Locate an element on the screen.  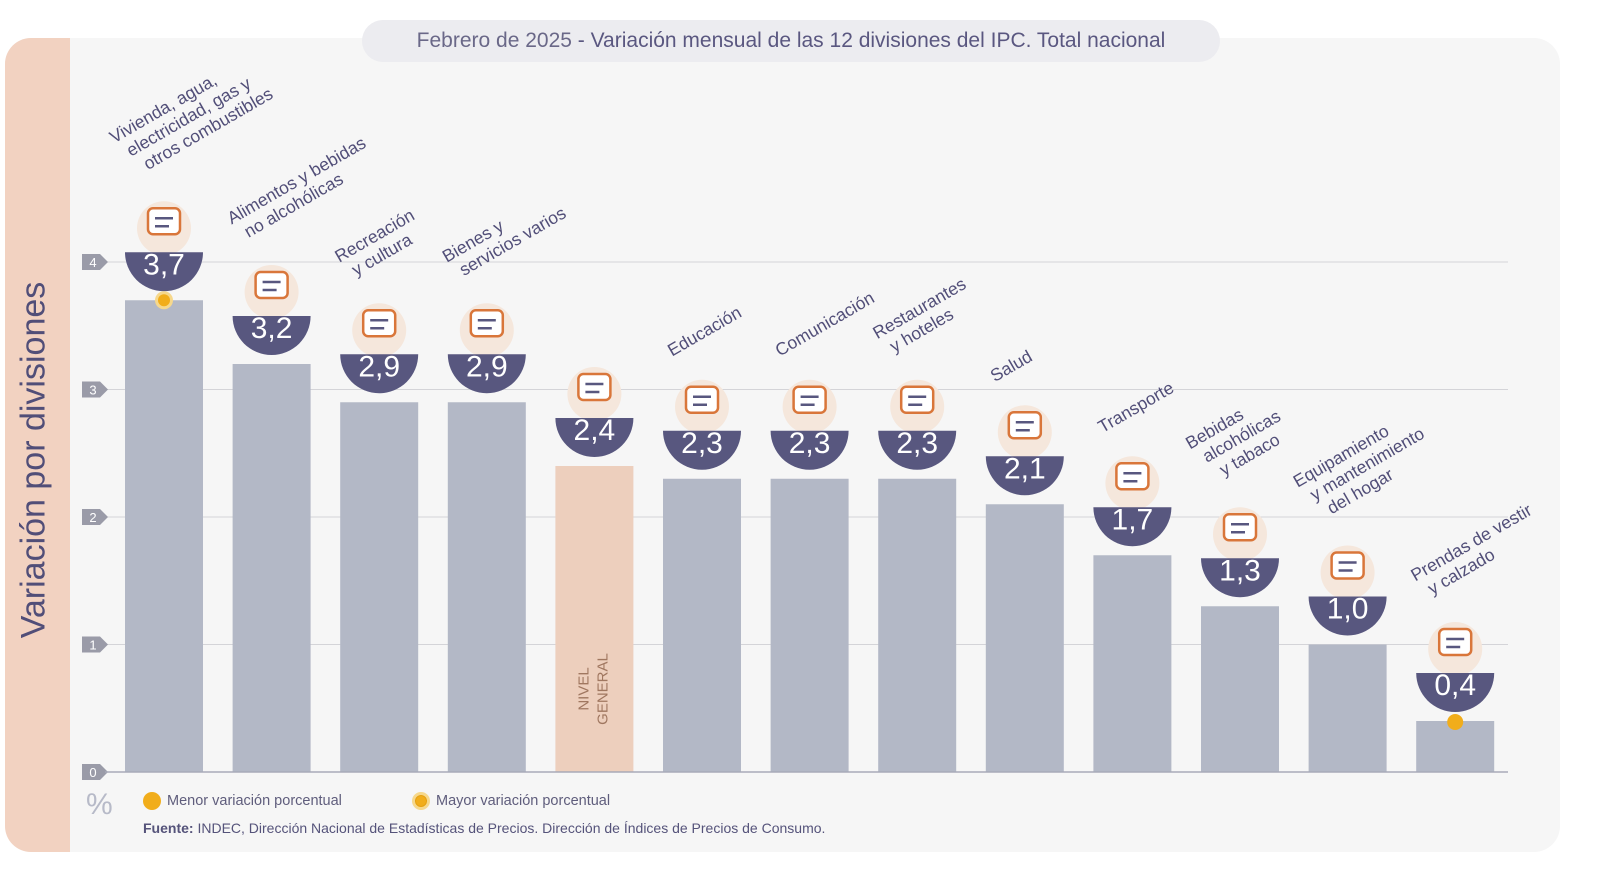
y-axis-label: Variación por divisiones is located at coordinates (33, 460).